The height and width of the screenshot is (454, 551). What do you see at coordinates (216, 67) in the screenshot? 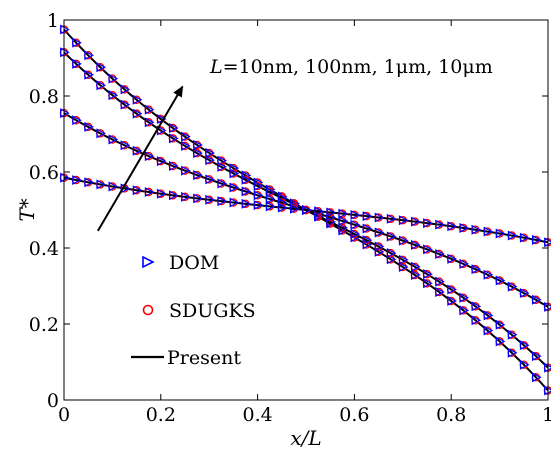
I see `annotation-prefix: L` at bounding box center [216, 67].